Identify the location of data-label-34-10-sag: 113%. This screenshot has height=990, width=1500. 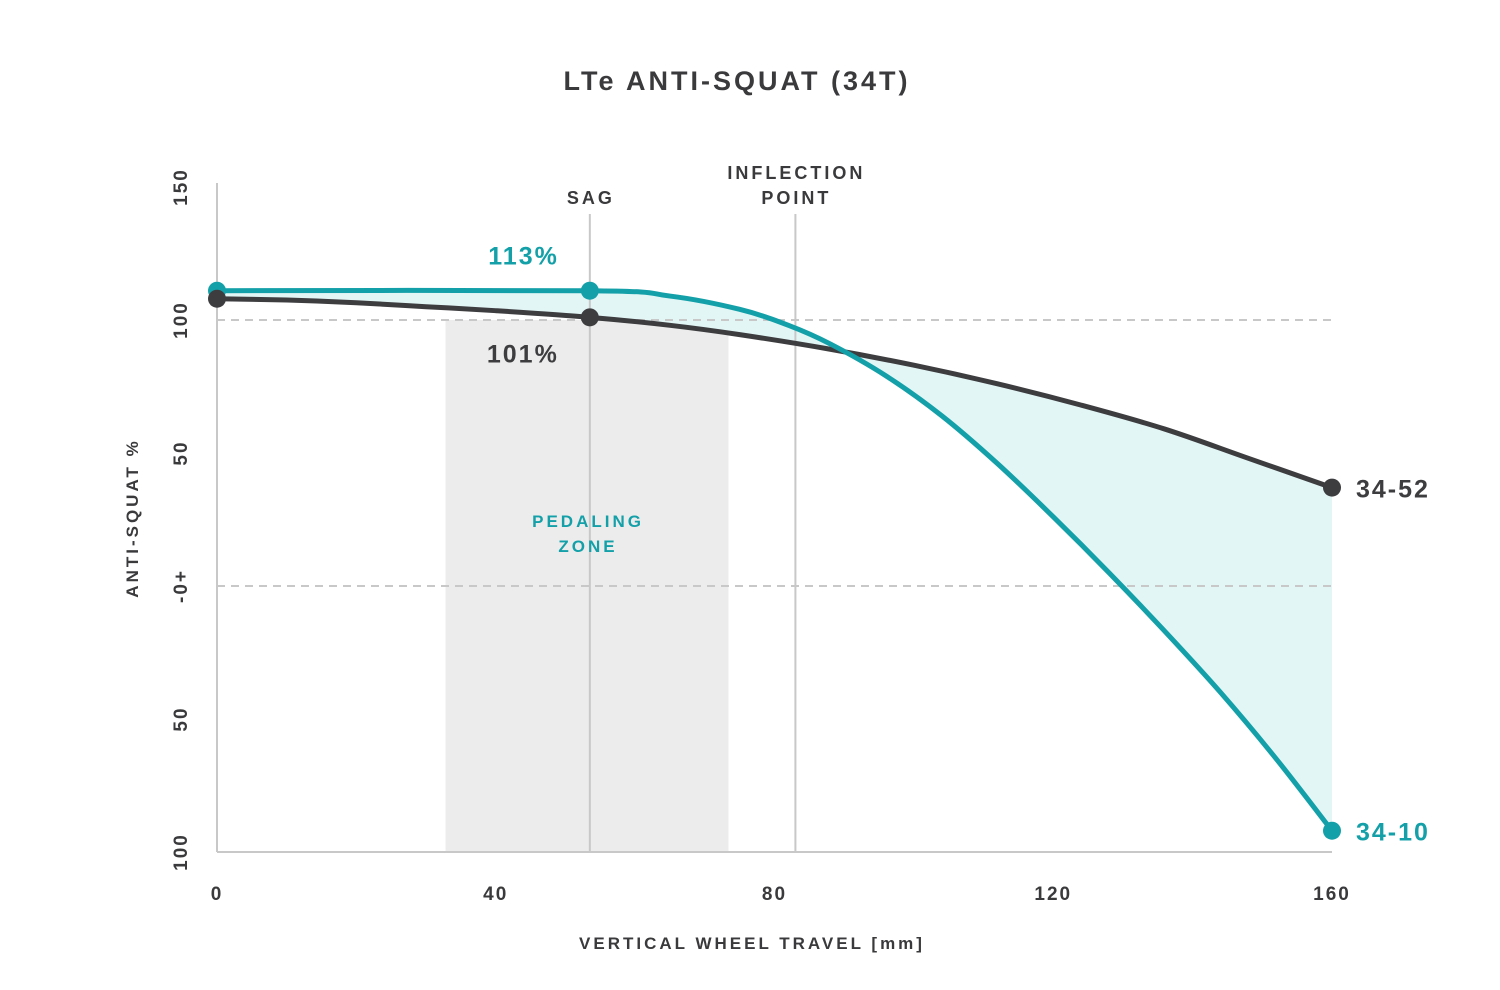
(523, 257).